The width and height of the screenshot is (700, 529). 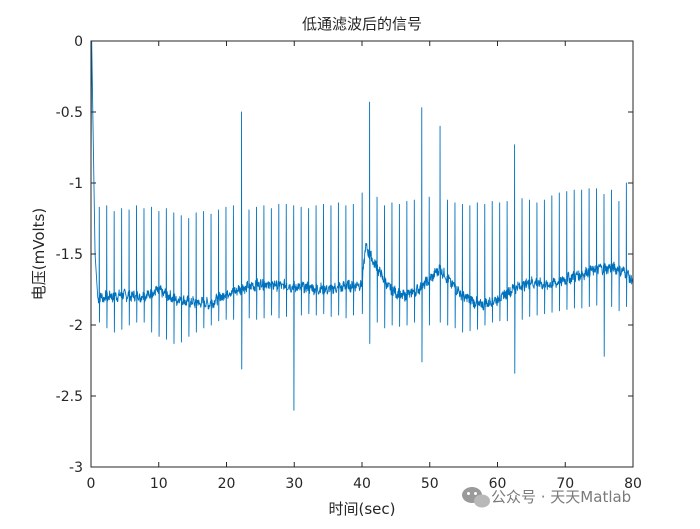 What do you see at coordinates (39, 254) in the screenshot?
I see `y-axis-label: 电压(mVolts)` at bounding box center [39, 254].